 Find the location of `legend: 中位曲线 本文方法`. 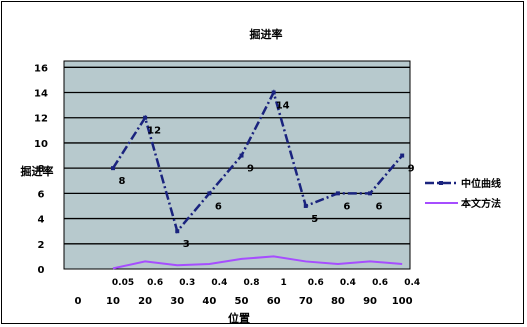

legend: 中位曲线 本文方法 is located at coordinates (463, 193).